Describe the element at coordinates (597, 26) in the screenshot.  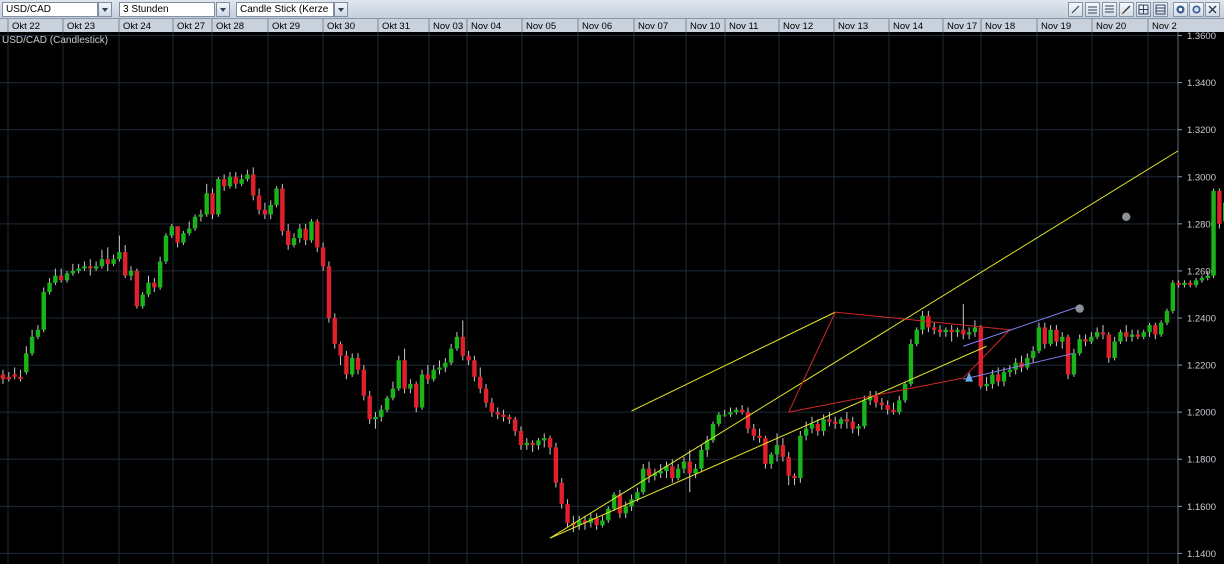
I see `x-tick-label: Nov 06` at that location.